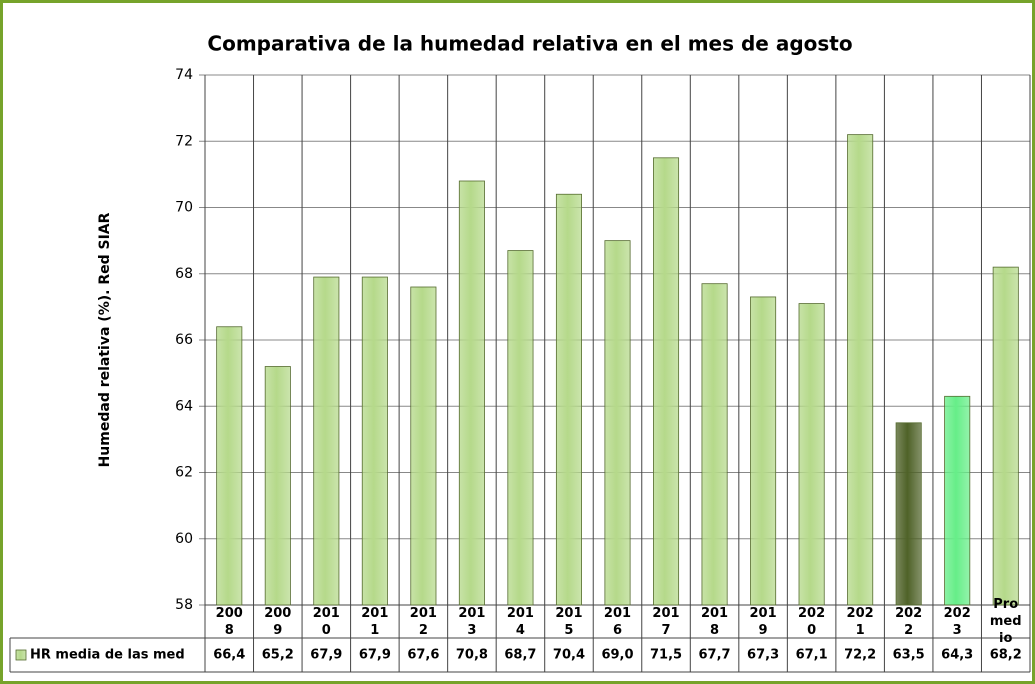 The image size is (1035, 684). Describe the element at coordinates (909, 655) in the screenshot. I see `value-label: 63,5` at that location.